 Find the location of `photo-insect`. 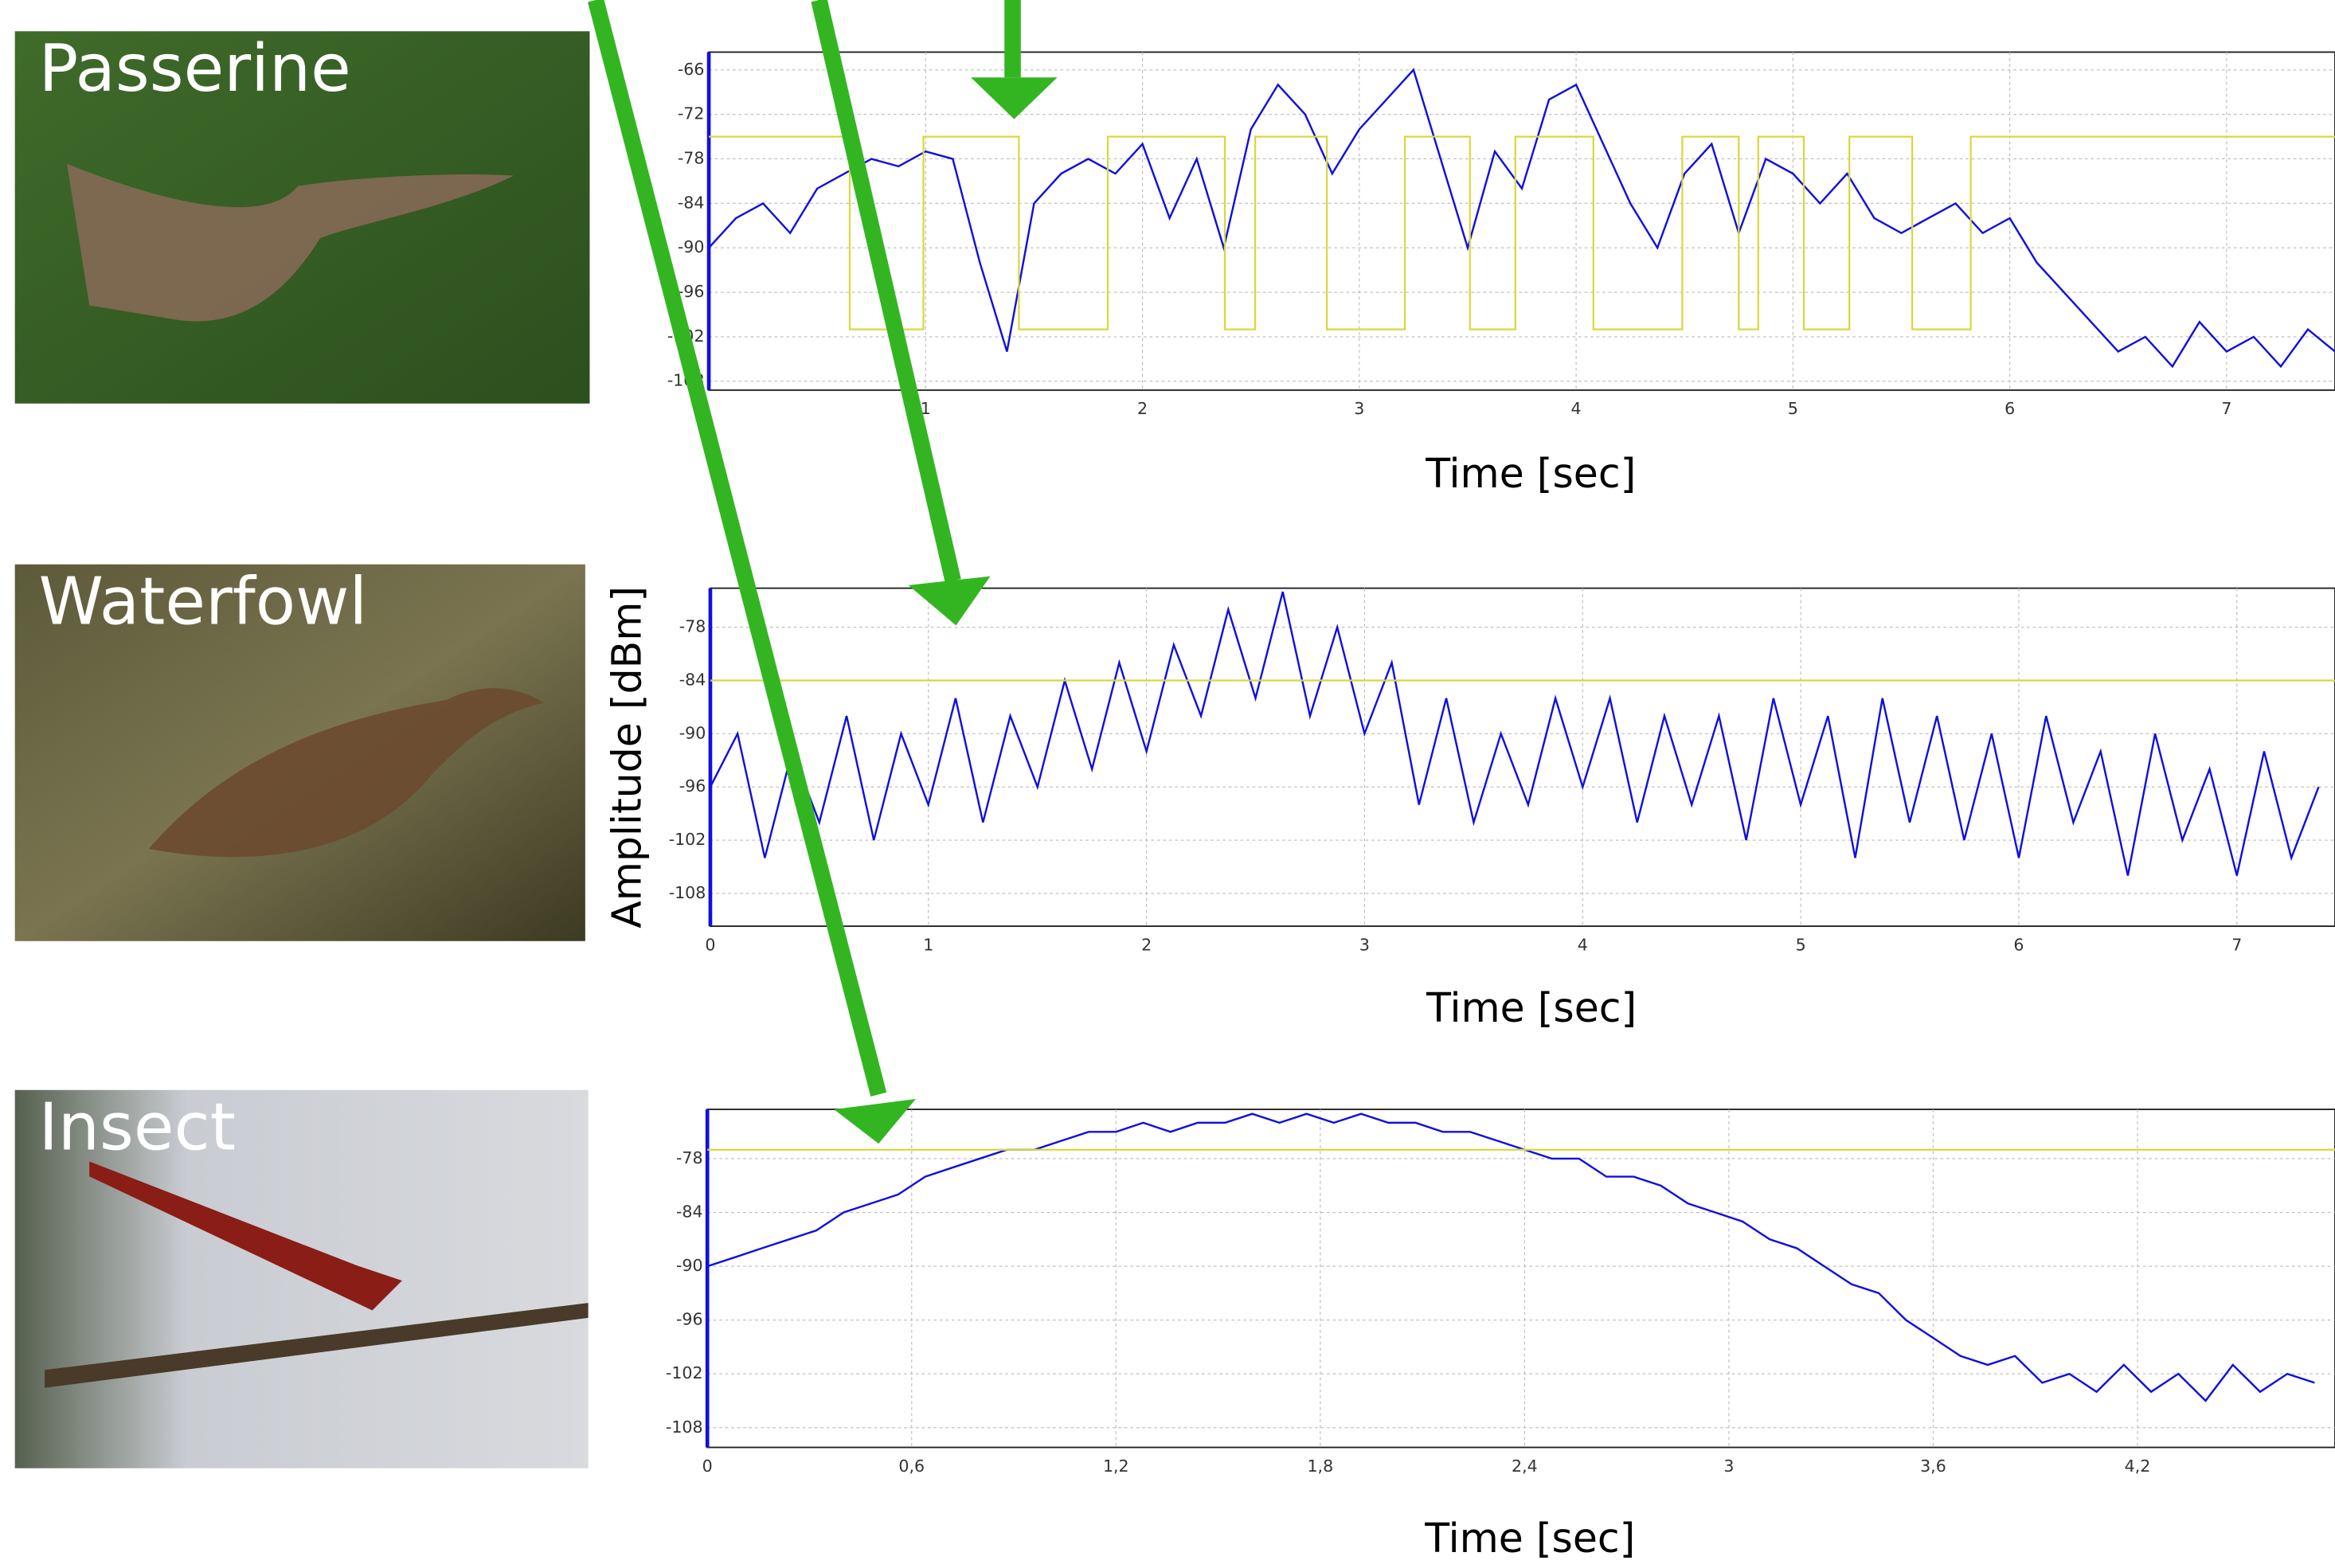

photo-insect is located at coordinates (301, 1278).